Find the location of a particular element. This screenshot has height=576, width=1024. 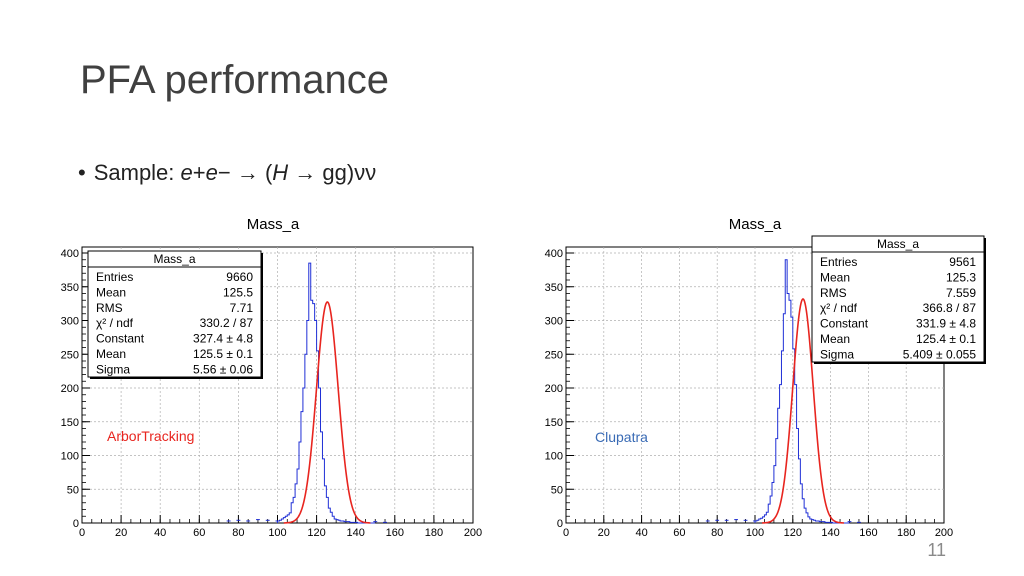

stats-value: 125.3 is located at coordinates (961, 277).